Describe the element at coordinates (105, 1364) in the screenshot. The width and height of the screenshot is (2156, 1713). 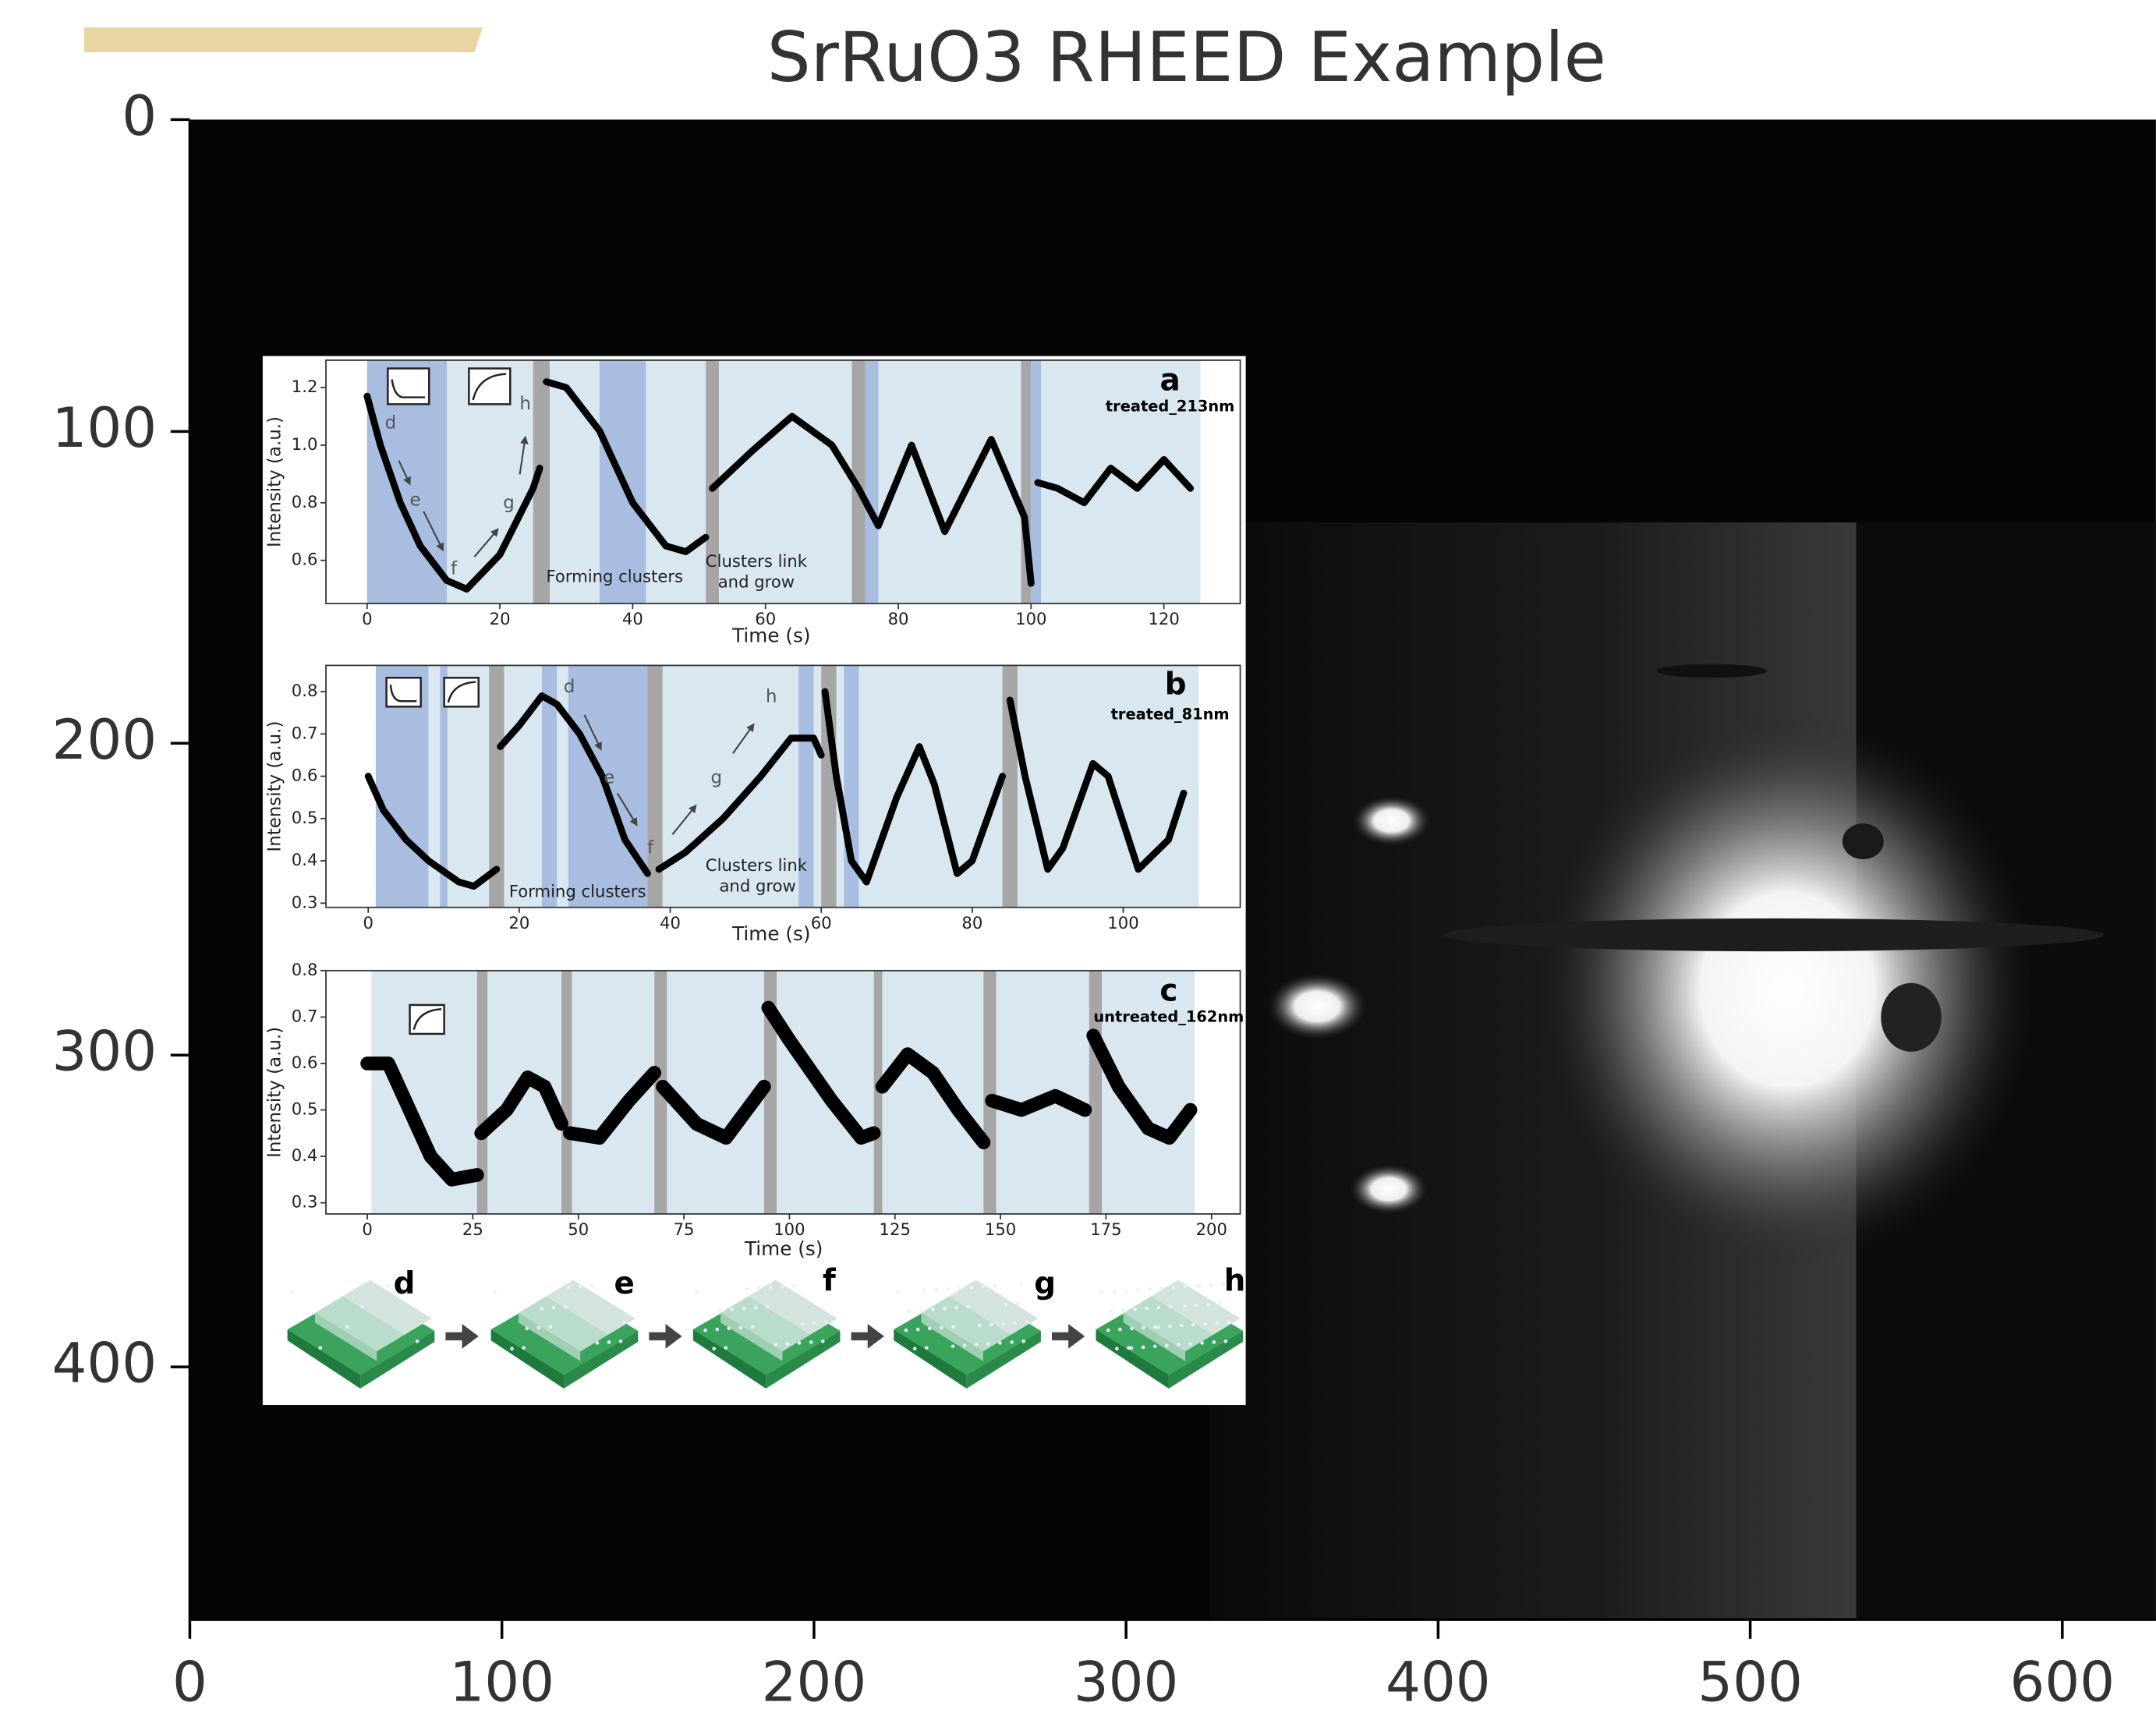
I see `y-tick-label: 400` at that location.